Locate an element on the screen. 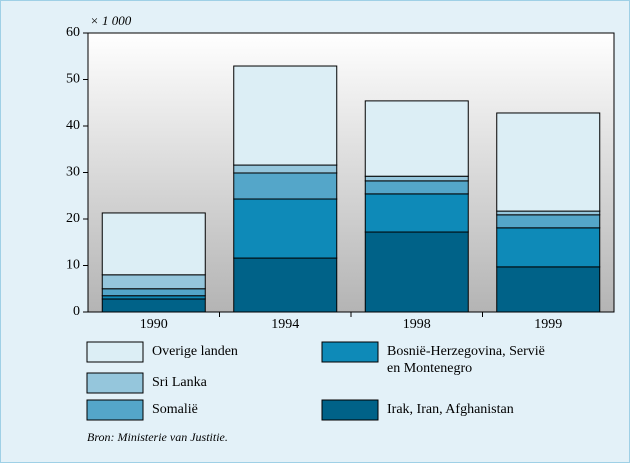 The width and height of the screenshot is (630, 463). x-tick-label: 1994 is located at coordinates (285, 324).